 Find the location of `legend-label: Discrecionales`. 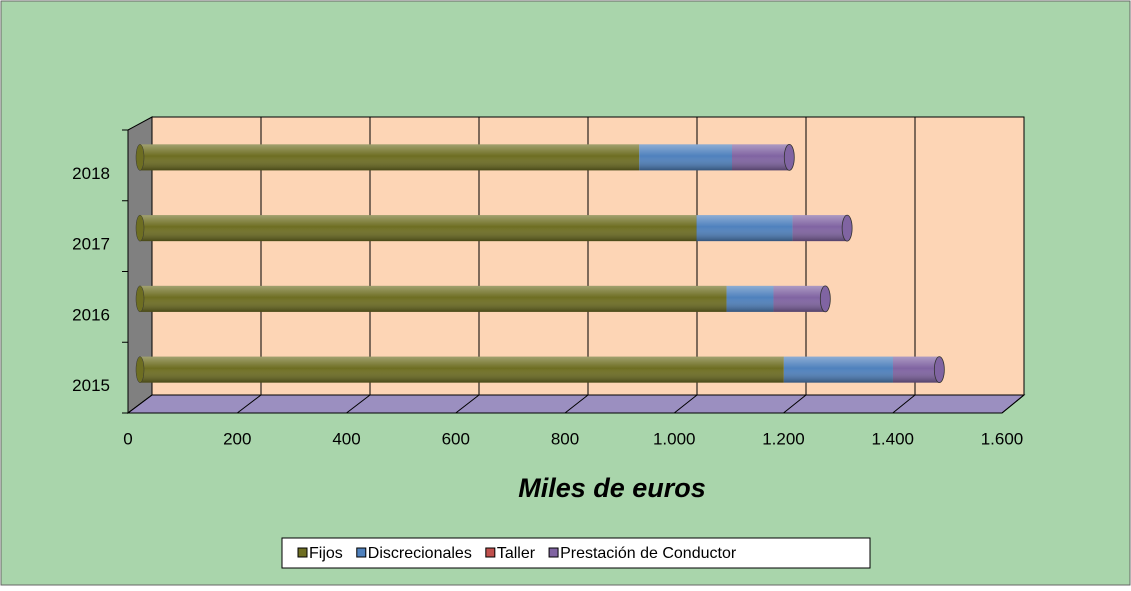

legend-label: Discrecionales is located at coordinates (420, 553).